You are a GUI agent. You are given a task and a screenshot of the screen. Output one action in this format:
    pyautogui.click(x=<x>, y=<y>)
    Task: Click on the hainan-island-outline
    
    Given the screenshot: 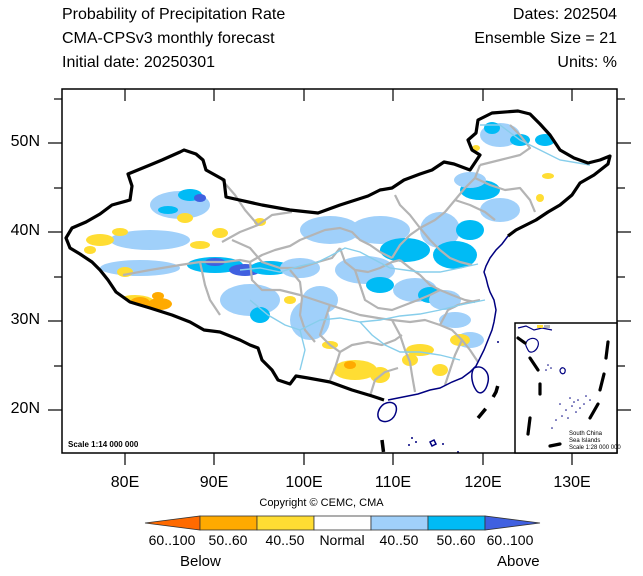 What is the action you would take?
    pyautogui.click(x=387, y=412)
    